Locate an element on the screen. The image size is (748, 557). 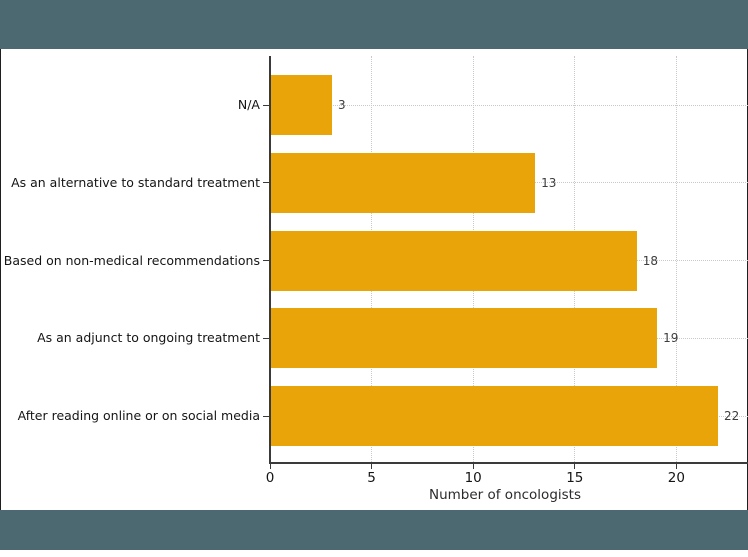
value-label: 19 is located at coordinates (671, 338).